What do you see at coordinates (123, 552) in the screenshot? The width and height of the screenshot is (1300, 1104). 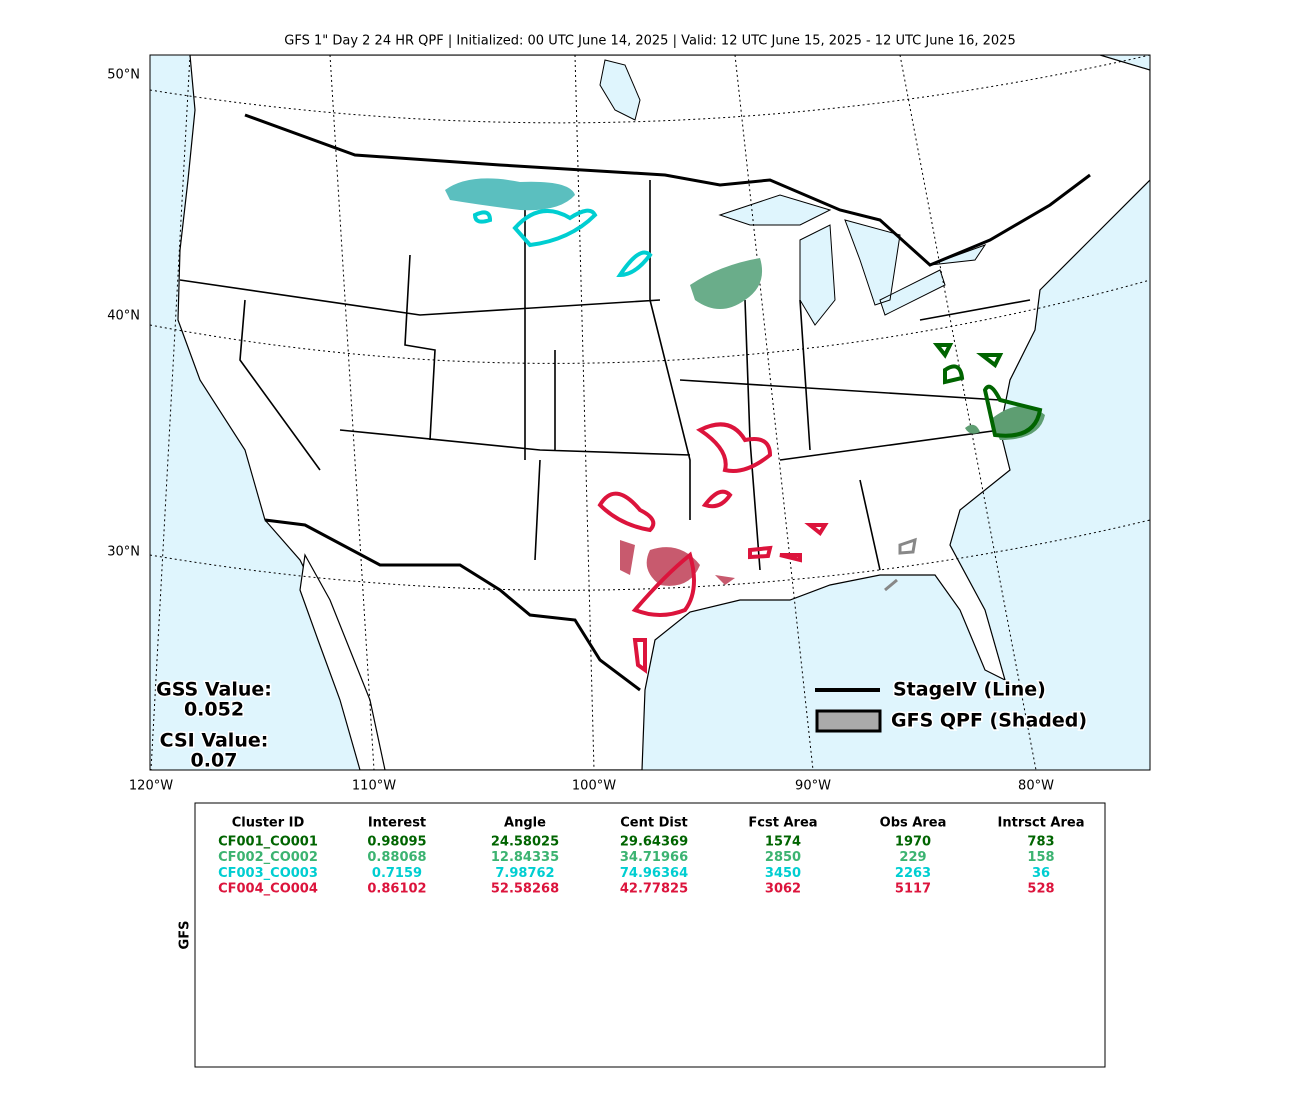 I see `lat-label: 30°N` at bounding box center [123, 552].